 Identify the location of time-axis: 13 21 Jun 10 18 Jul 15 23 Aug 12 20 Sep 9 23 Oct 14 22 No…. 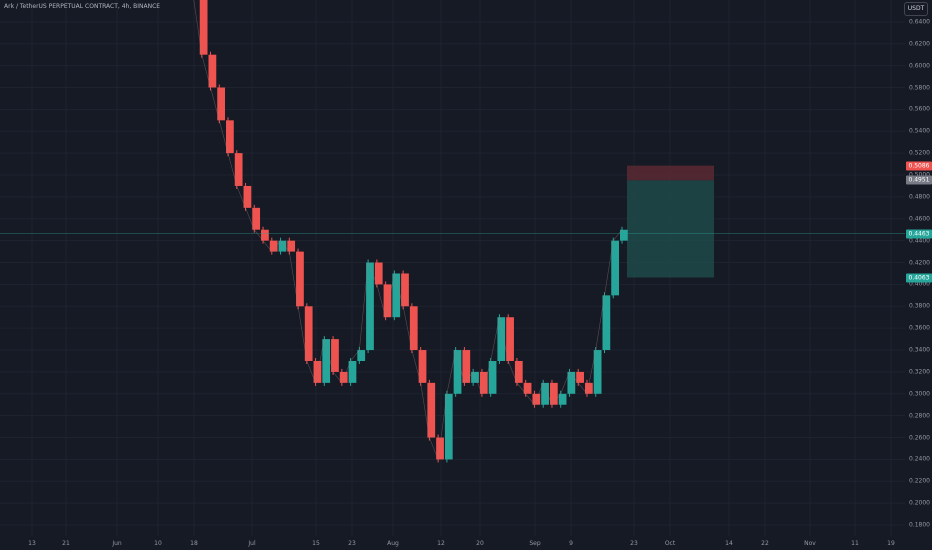
(452, 543).